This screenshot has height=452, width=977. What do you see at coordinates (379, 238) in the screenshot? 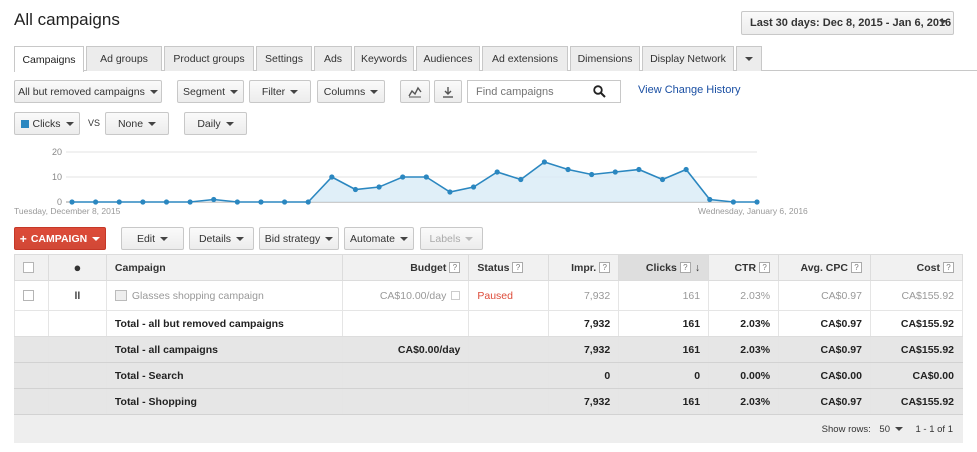
I see `automate-dropdown: Automate` at bounding box center [379, 238].